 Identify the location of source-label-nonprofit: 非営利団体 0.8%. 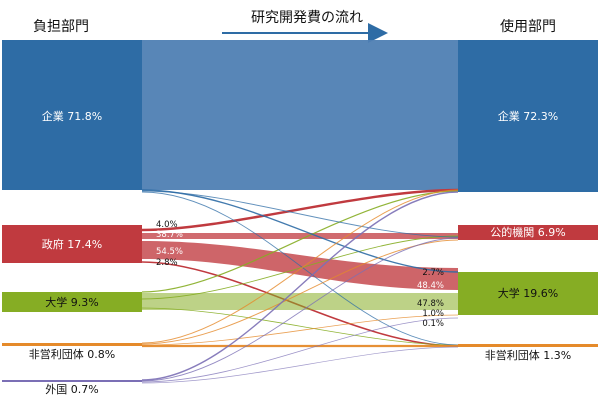
(72, 354).